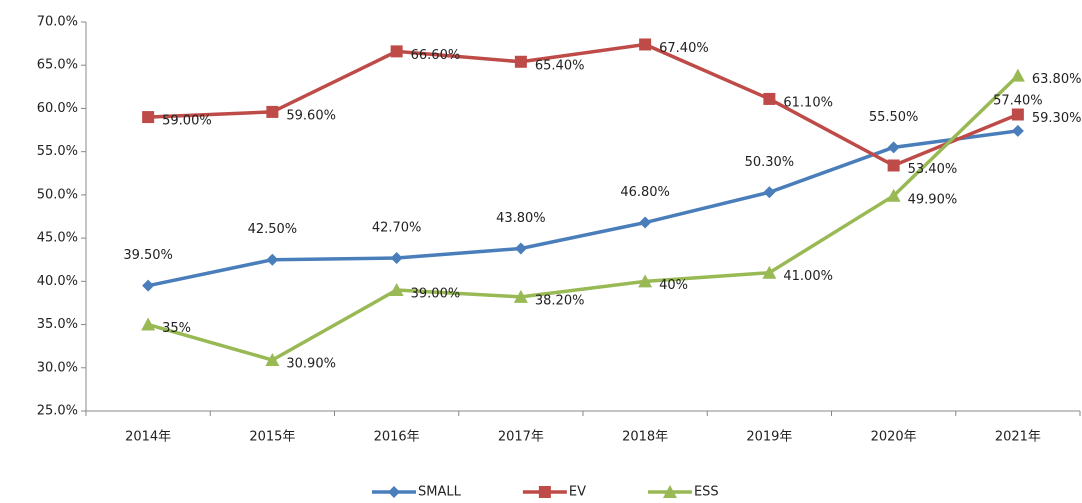 Image resolution: width=1082 pixels, height=503 pixels. I want to click on x-tick-label: 2019年, so click(769, 437).